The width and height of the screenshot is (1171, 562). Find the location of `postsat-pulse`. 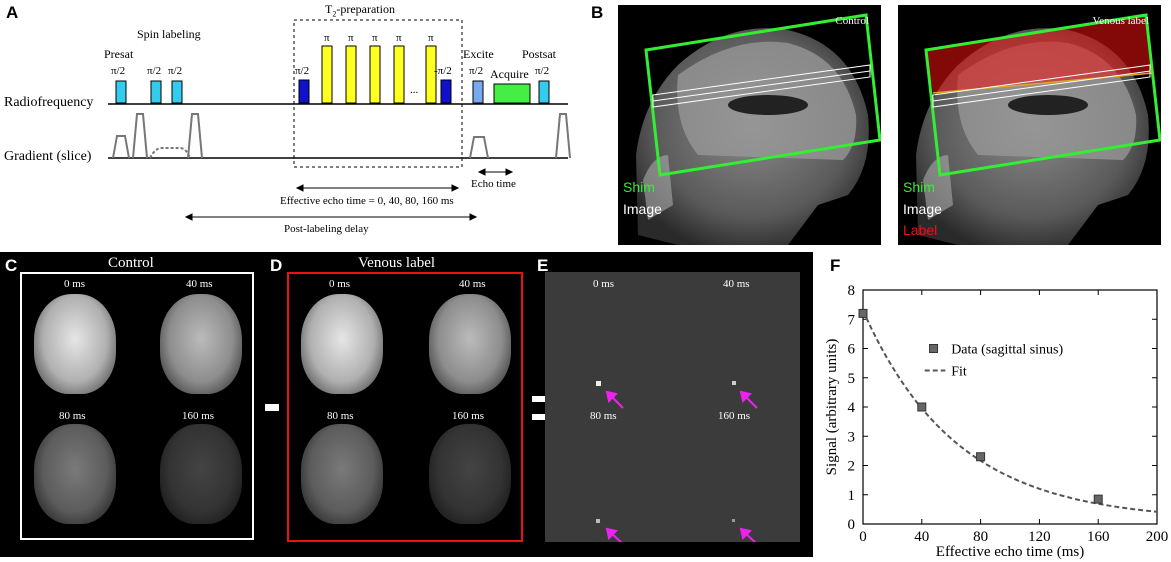

postsat-pulse is located at coordinates (544, 92).